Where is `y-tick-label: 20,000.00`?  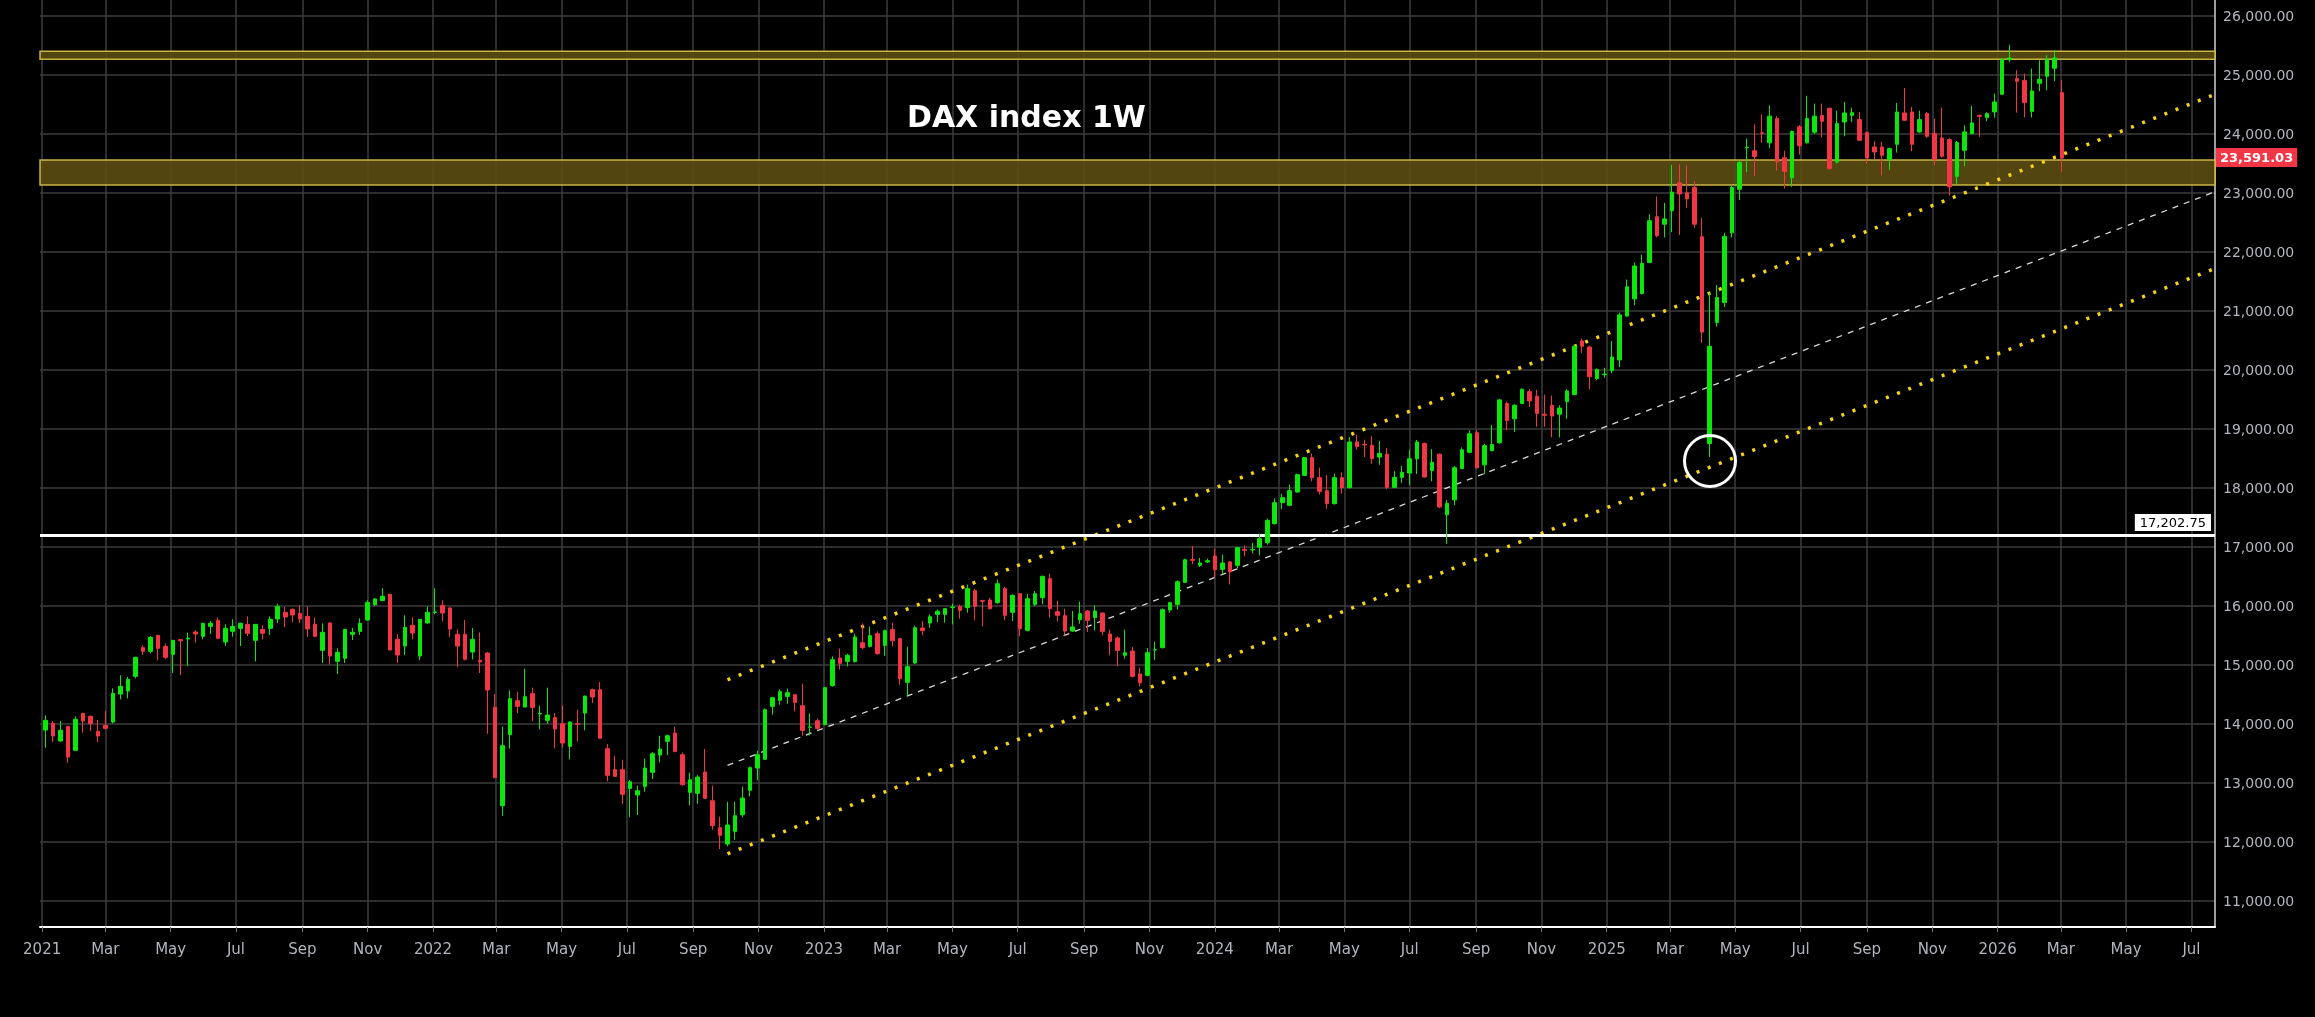
y-tick-label: 20,000.00 is located at coordinates (2259, 369).